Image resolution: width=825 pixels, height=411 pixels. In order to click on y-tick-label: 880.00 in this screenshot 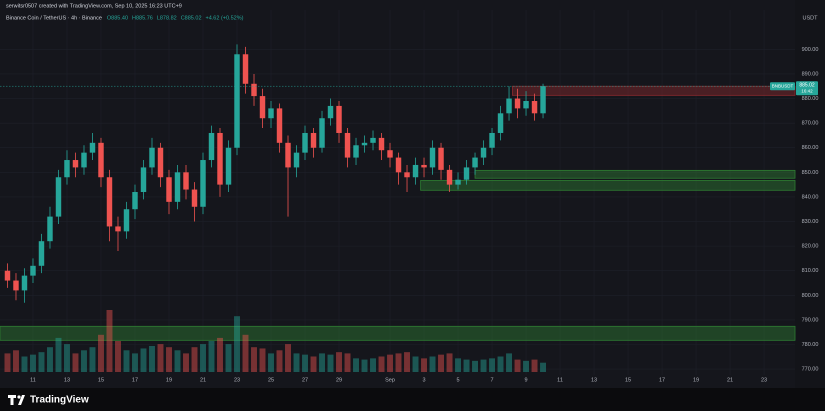, I will do `click(810, 99)`.